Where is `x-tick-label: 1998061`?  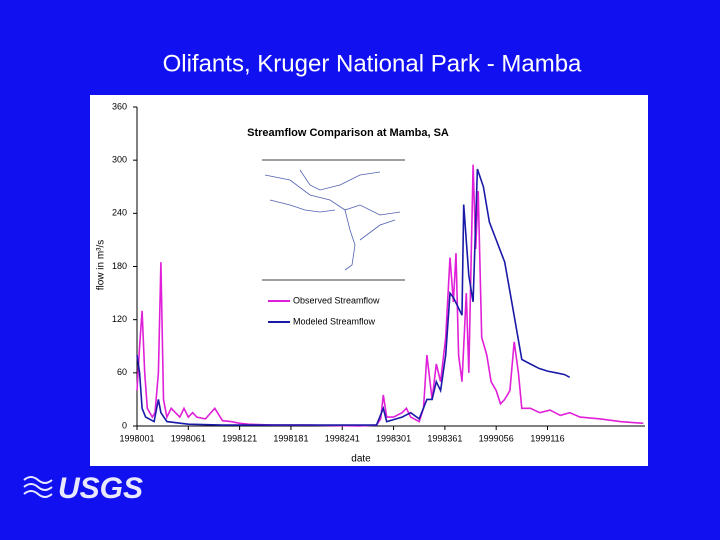 x-tick-label: 1998061 is located at coordinates (188, 438).